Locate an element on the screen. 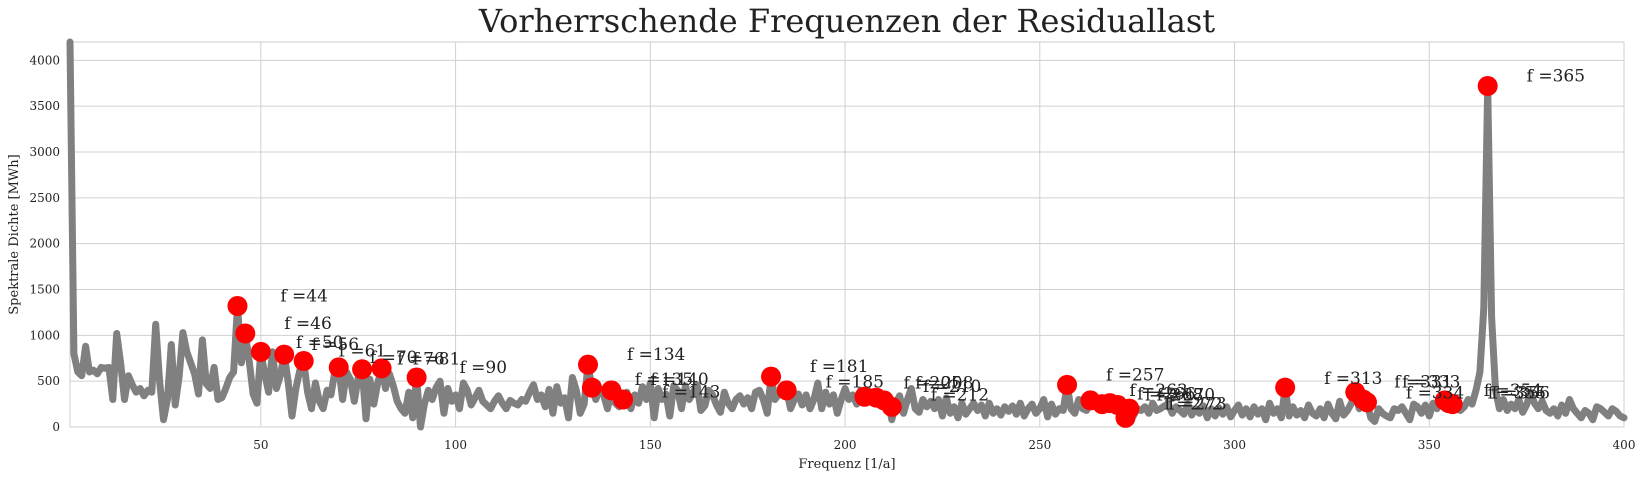 The height and width of the screenshot is (480, 1642). y-axis-label: Spektrale Dichte [MWh] is located at coordinates (14, 234).